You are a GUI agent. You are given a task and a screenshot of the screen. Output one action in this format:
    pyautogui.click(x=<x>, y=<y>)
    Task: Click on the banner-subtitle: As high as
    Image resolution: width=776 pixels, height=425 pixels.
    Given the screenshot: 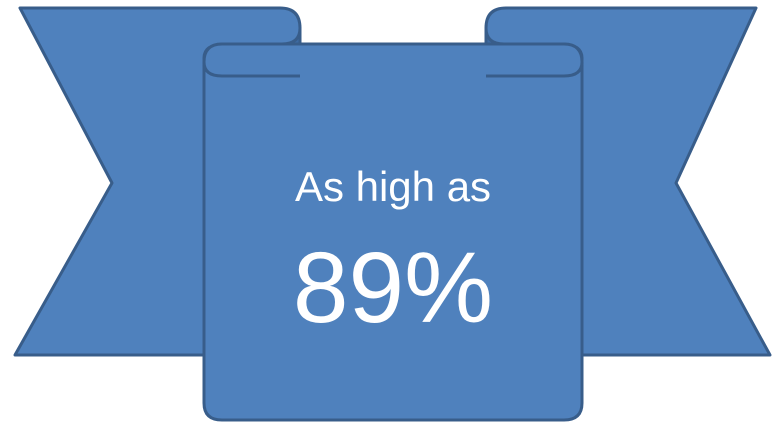 What is the action you would take?
    pyautogui.click(x=393, y=186)
    